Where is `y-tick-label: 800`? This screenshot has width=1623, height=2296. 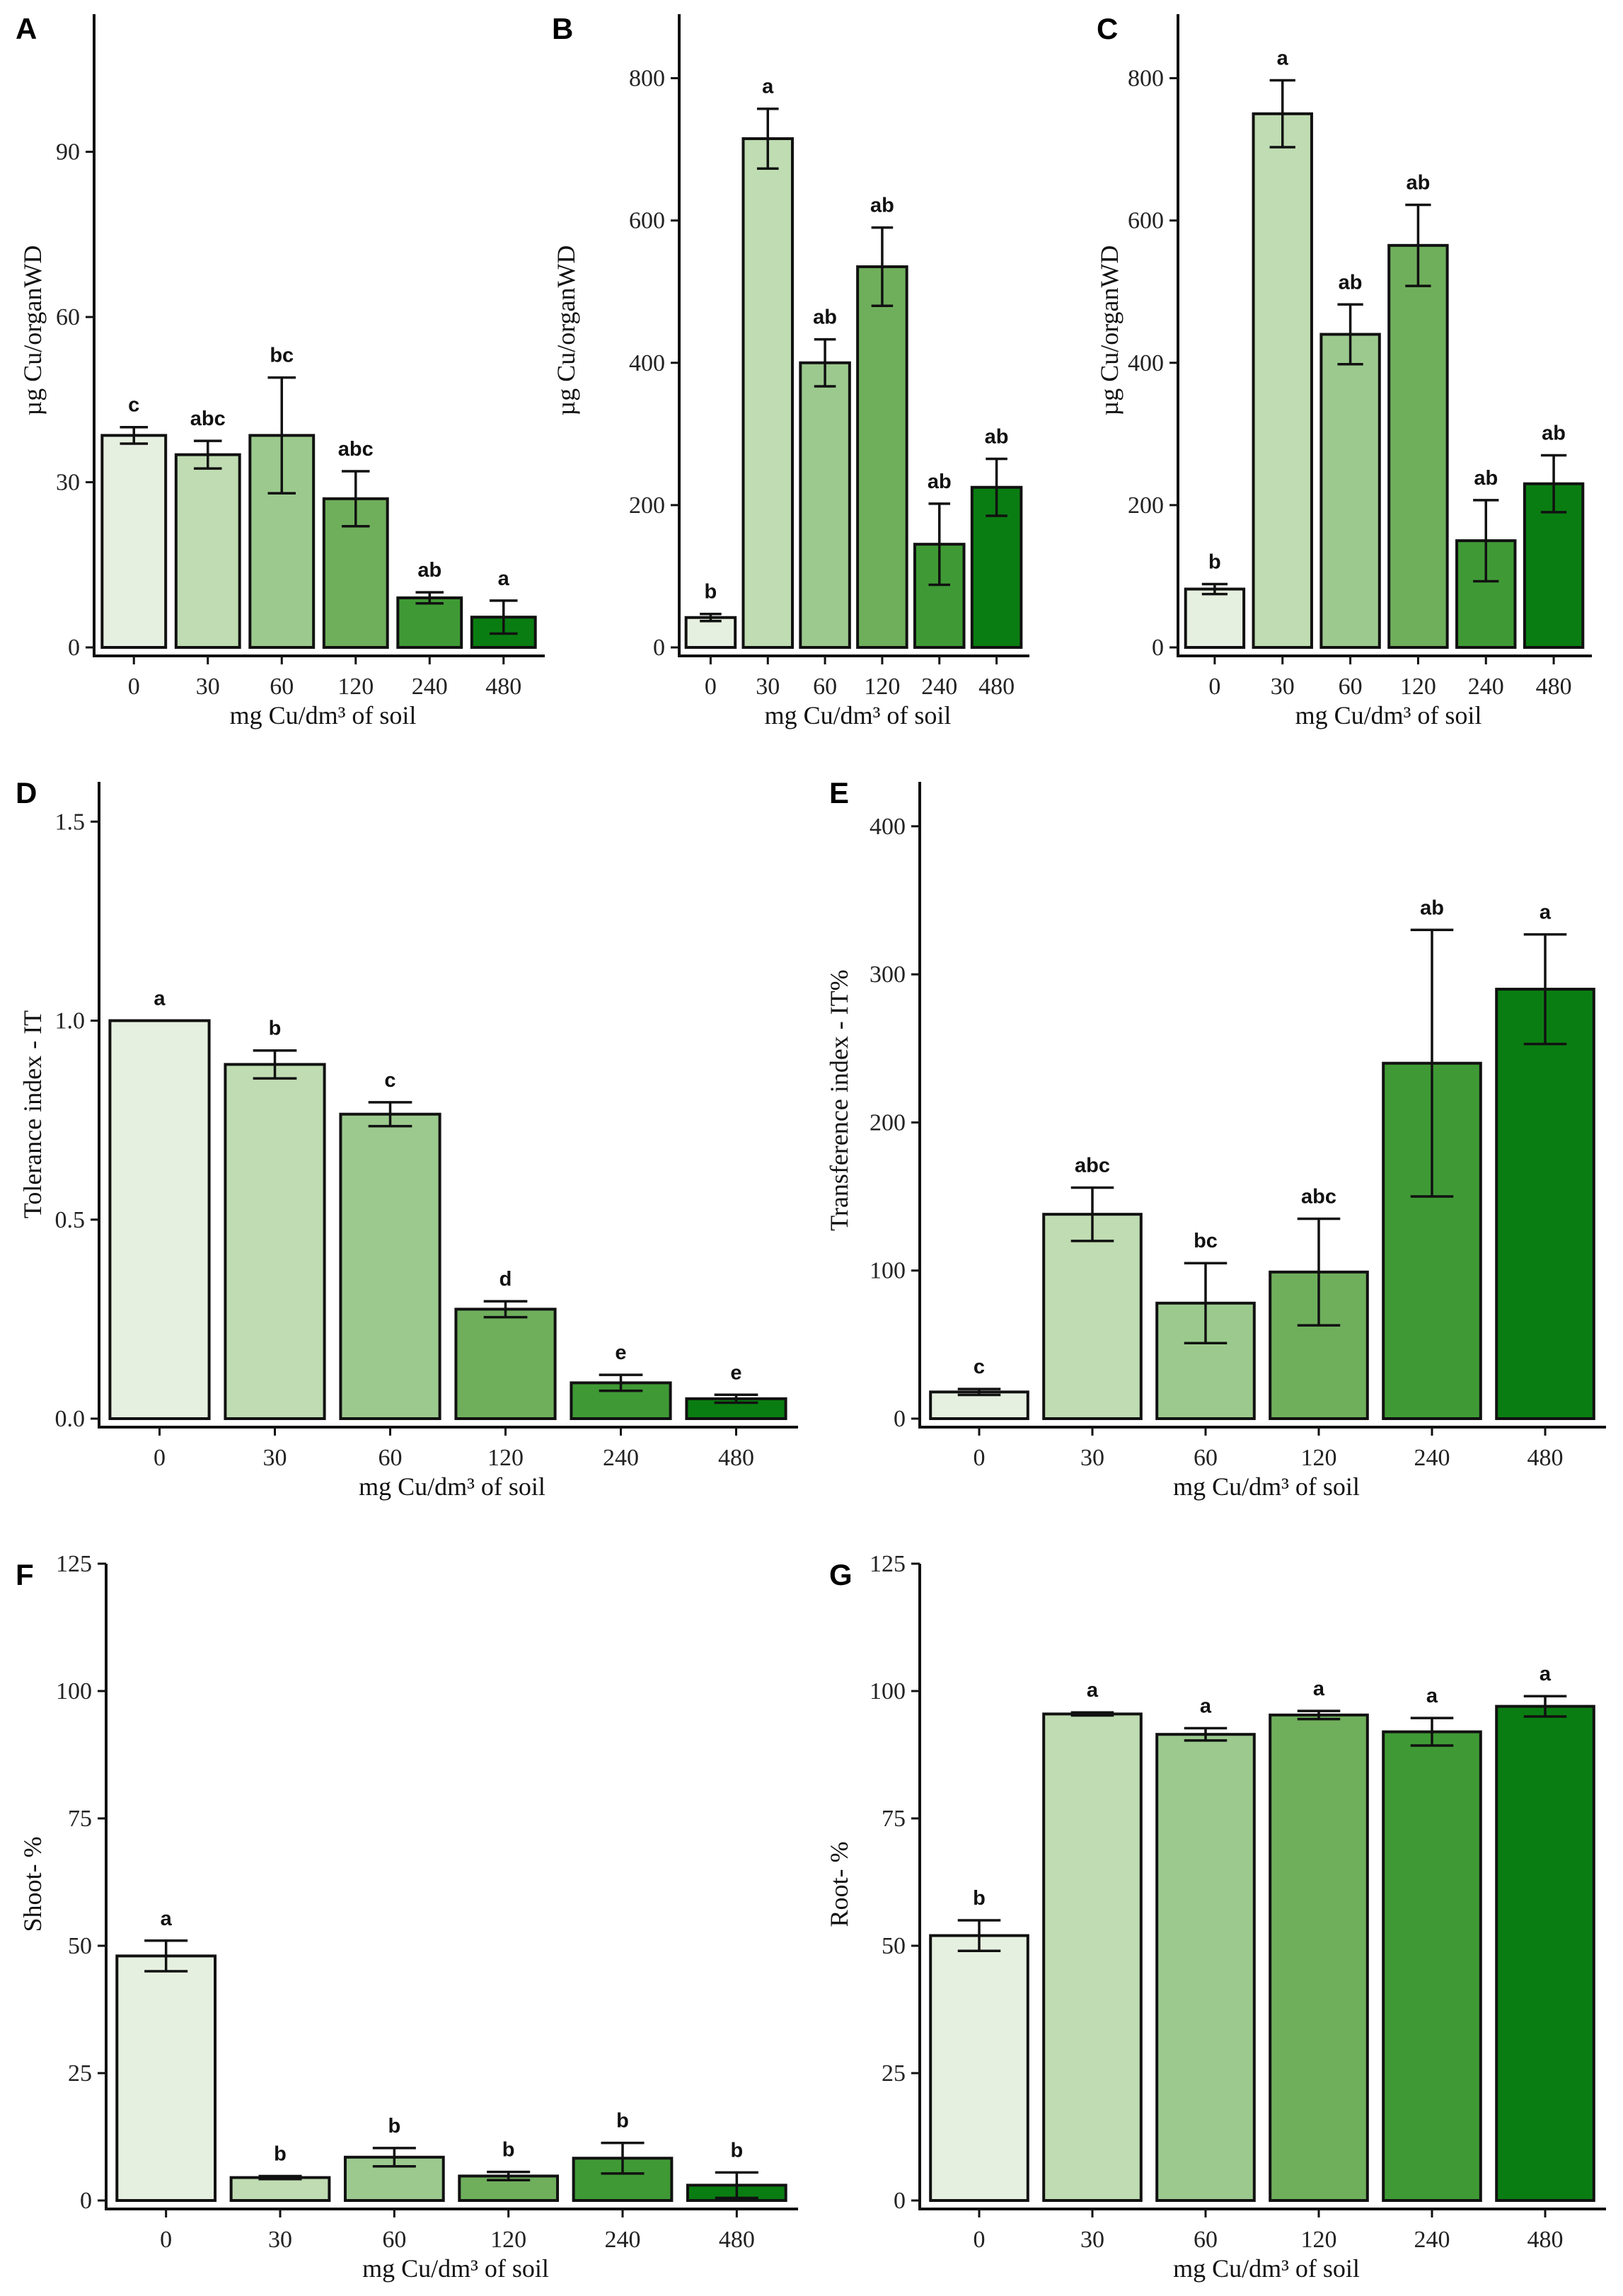 y-tick-label: 800 is located at coordinates (647, 79).